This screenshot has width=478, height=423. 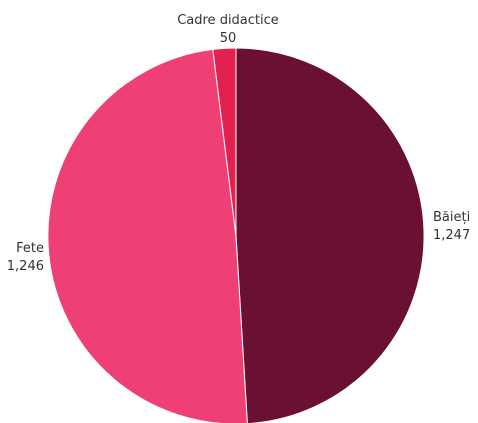 What do you see at coordinates (451, 235) in the screenshot?
I see `slice-value-label: 1,247` at bounding box center [451, 235].